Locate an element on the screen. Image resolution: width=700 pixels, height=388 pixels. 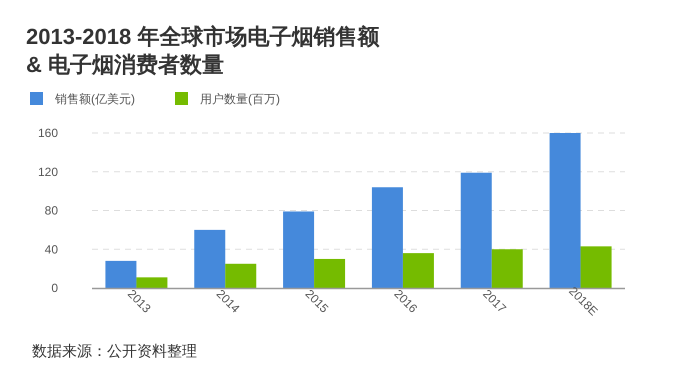
legend-label: 销售额(亿美元) is located at coordinates (94, 99).